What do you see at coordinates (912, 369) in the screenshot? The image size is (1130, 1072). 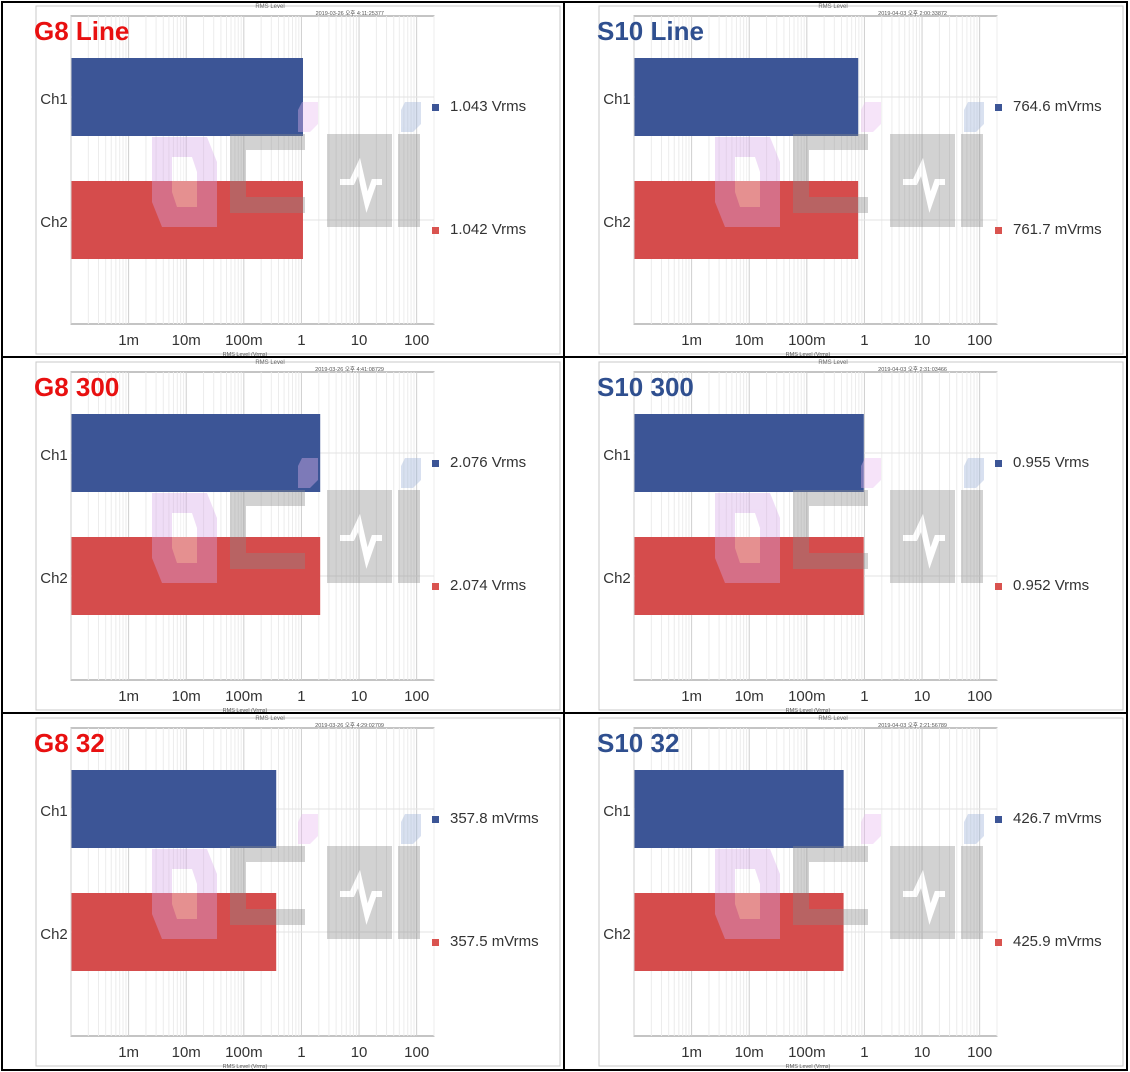 I see `chart-timestamp: 2019-04-03 오후 2:31:03466` at bounding box center [912, 369].